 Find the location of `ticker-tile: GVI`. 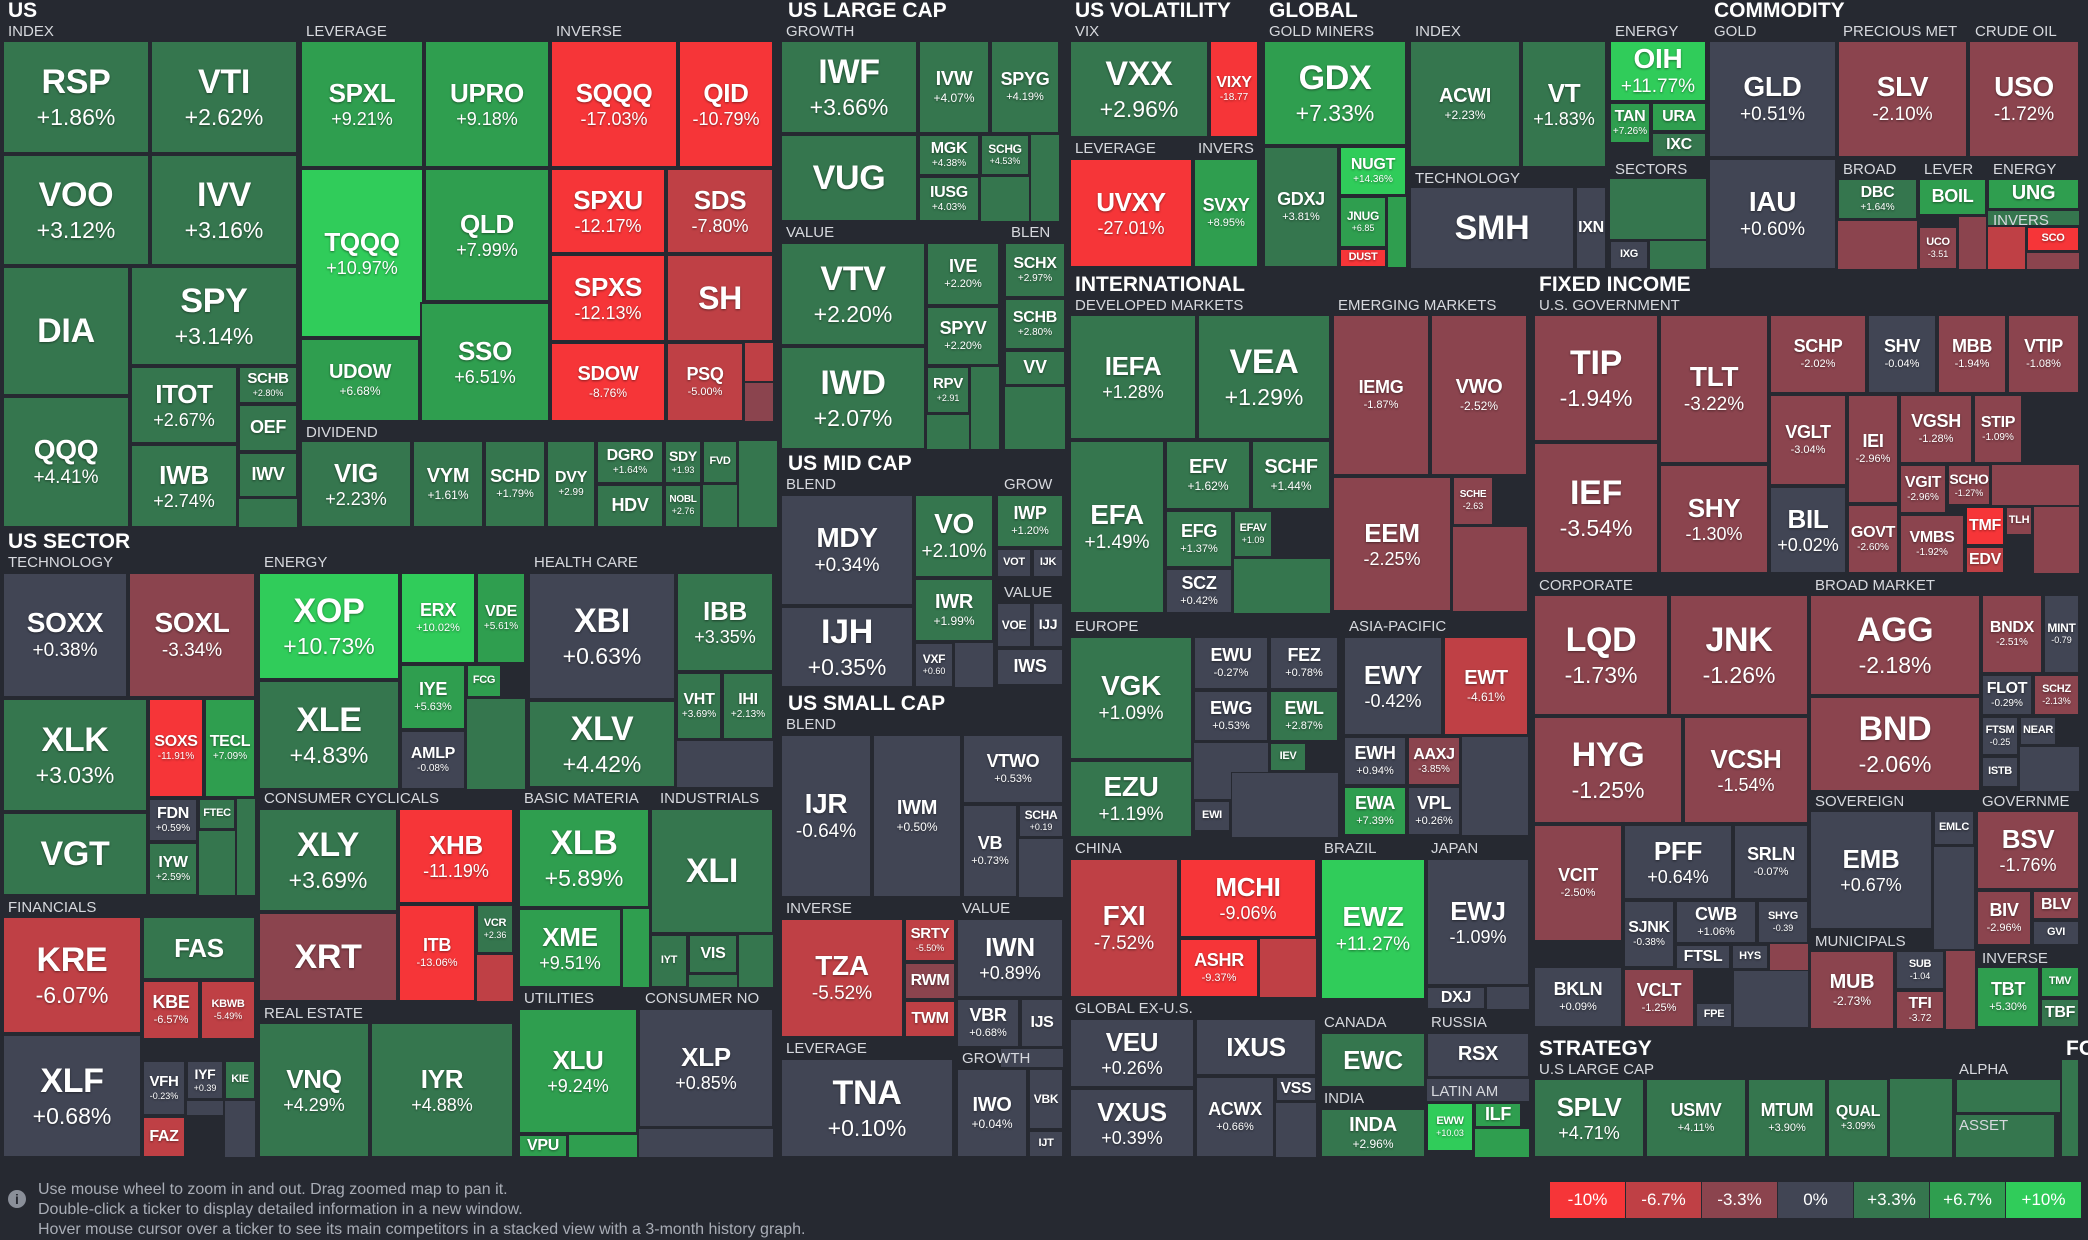

ticker-tile: GVI is located at coordinates (2056, 933).